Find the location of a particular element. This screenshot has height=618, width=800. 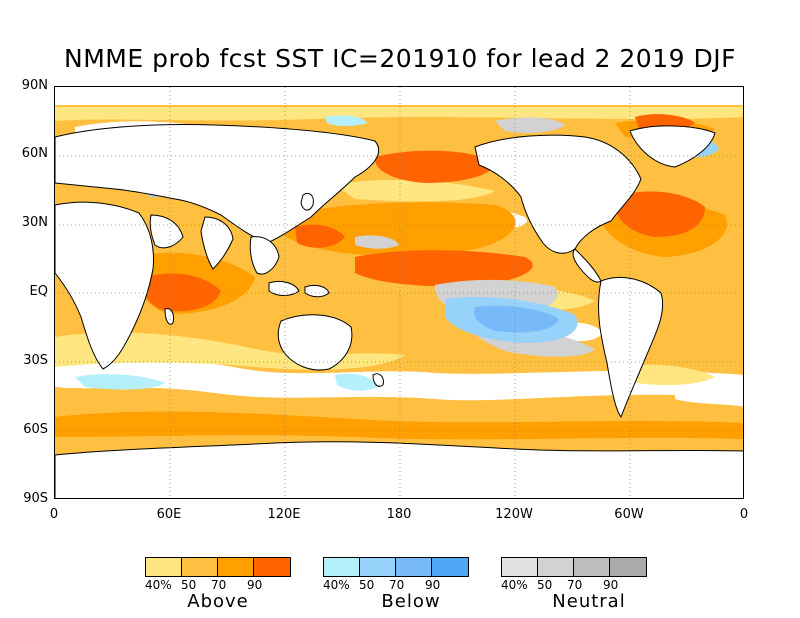

japan-landmass is located at coordinates (307, 201).